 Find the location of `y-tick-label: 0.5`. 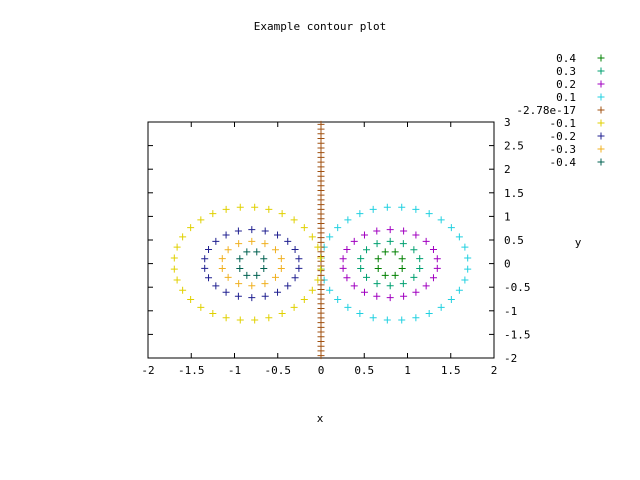

y-tick-label: 0.5 is located at coordinates (514, 240).